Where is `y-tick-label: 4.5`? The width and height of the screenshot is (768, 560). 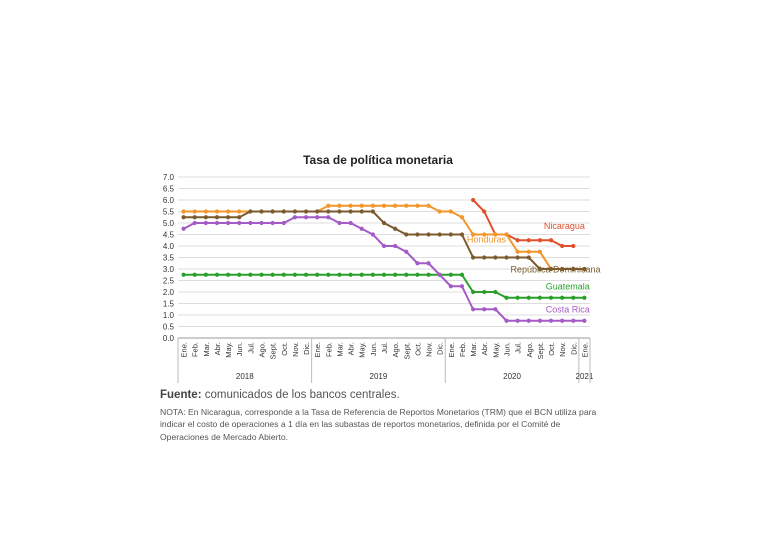
y-tick-label: 4.5 is located at coordinates (169, 235).